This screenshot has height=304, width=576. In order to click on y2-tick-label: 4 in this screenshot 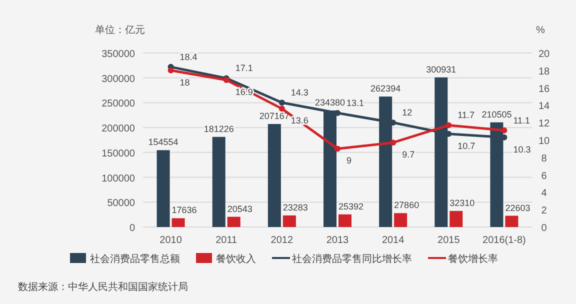, I will do `click(544, 194)`.